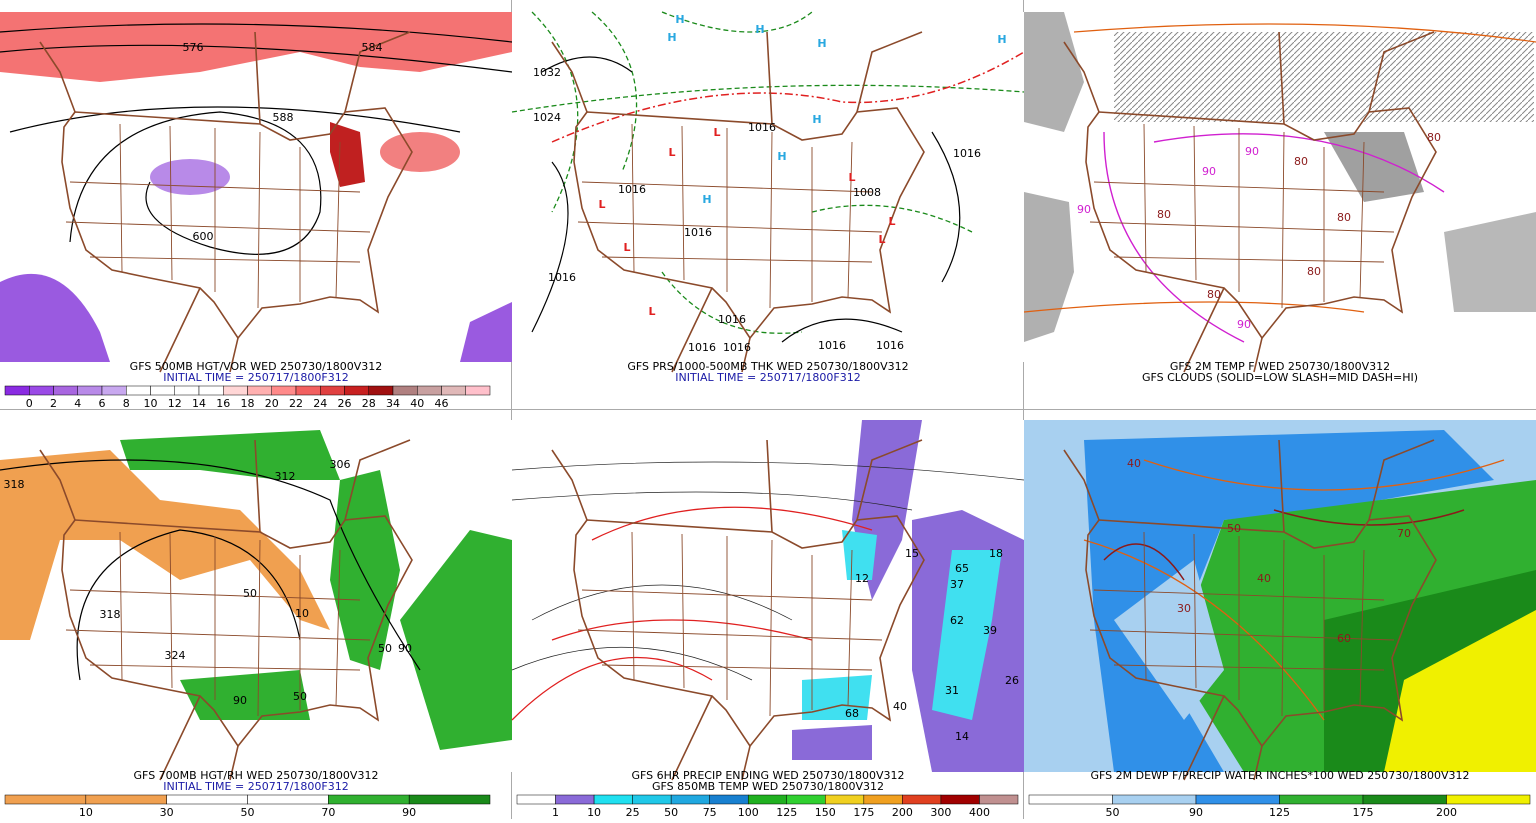 This screenshot has width=1536, height=823. What do you see at coordinates (852, 713) in the screenshot?
I see `map-label: 68` at bounding box center [852, 713].